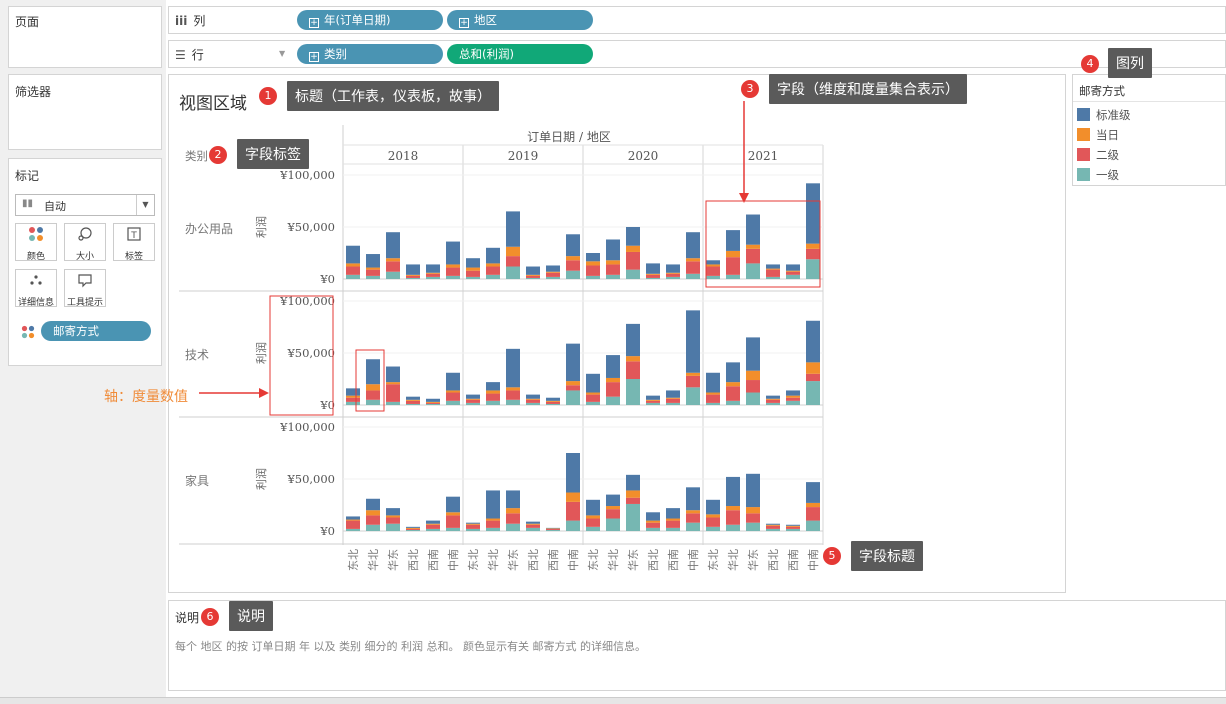 This screenshot has height=704, width=1226. I want to click on filters-card: 筛选器, so click(85, 112).